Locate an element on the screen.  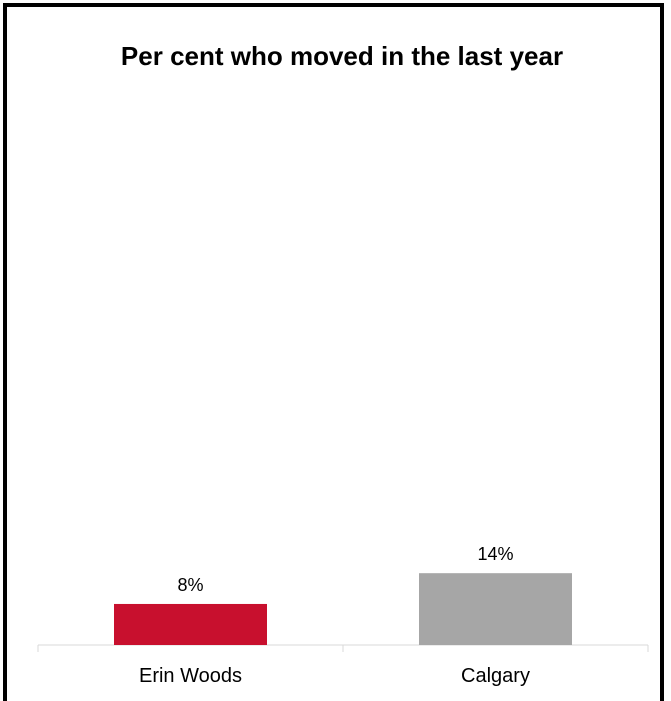
x-tick-label: Erin Woods is located at coordinates (190, 676).